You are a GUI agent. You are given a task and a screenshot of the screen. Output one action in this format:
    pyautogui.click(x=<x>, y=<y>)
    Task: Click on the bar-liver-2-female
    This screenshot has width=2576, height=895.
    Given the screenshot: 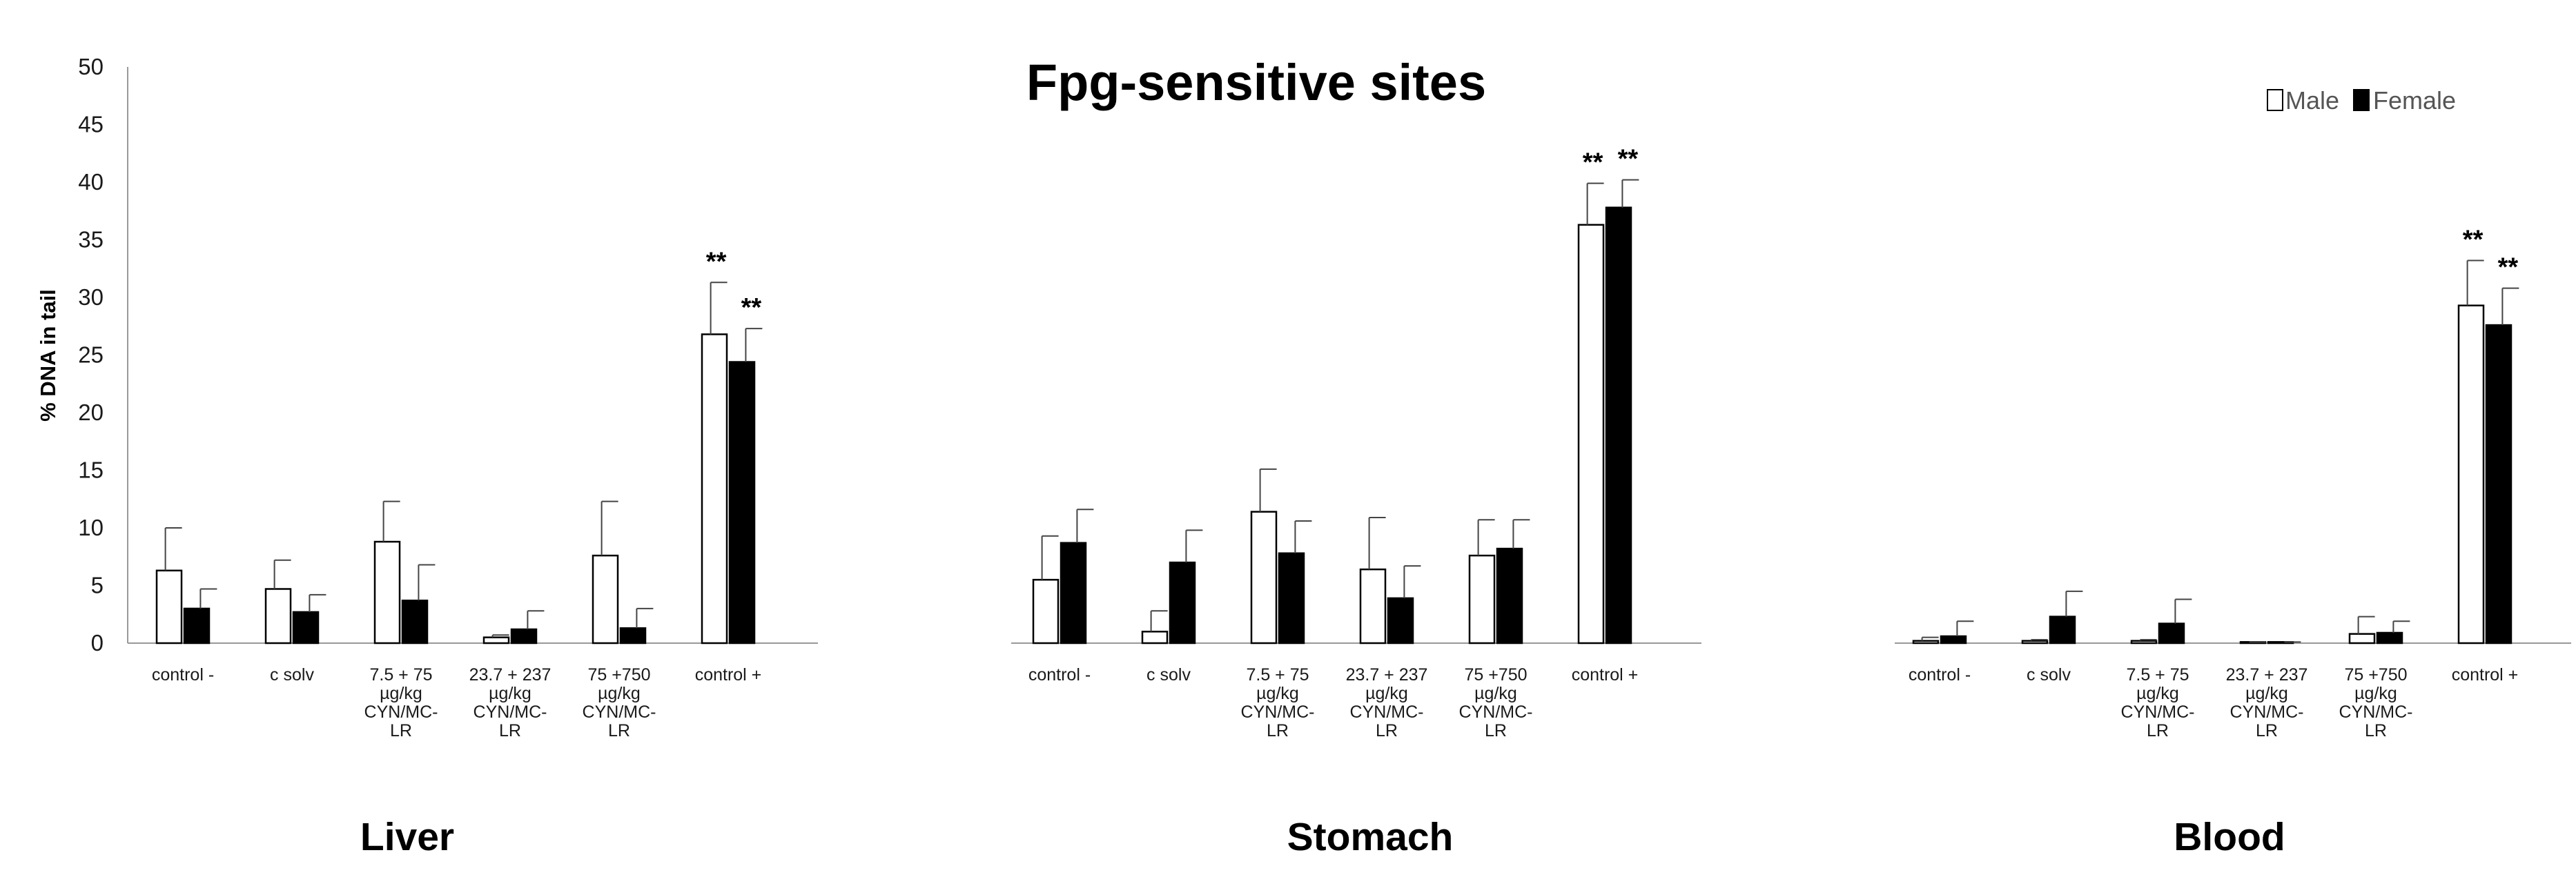 What is the action you would take?
    pyautogui.click(x=415, y=622)
    